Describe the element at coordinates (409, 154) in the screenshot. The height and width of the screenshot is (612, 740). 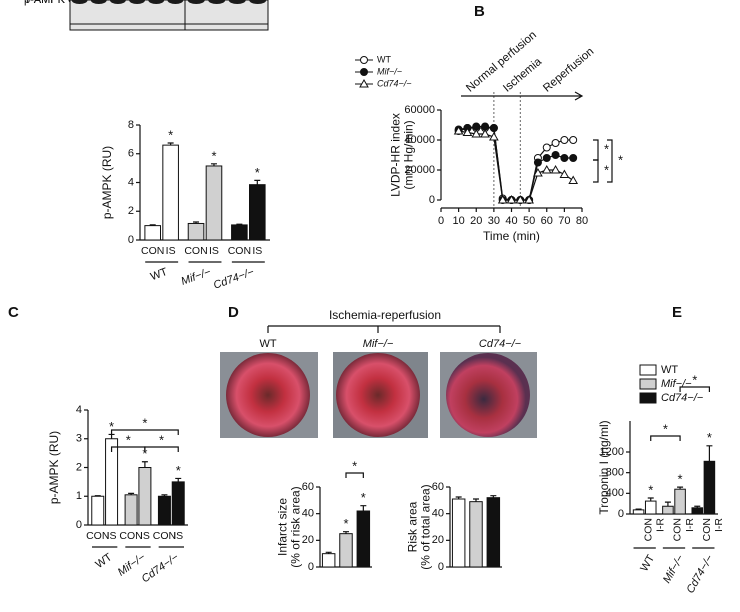
I see `y-axis-label: (mm Hg/min)` at that location.